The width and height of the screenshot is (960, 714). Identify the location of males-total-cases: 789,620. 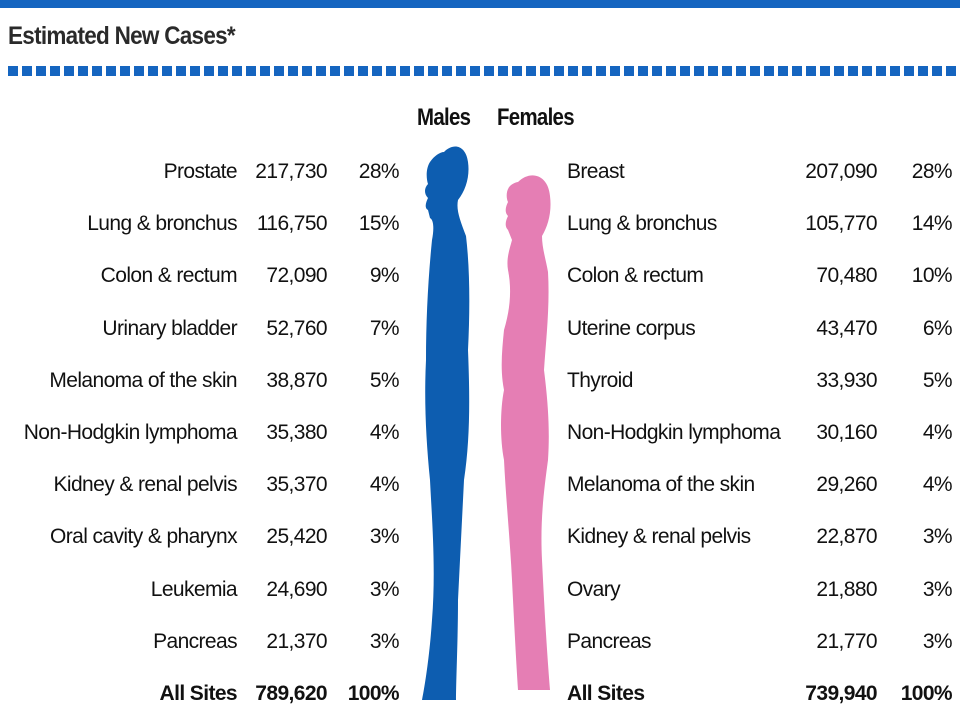
(291, 693).